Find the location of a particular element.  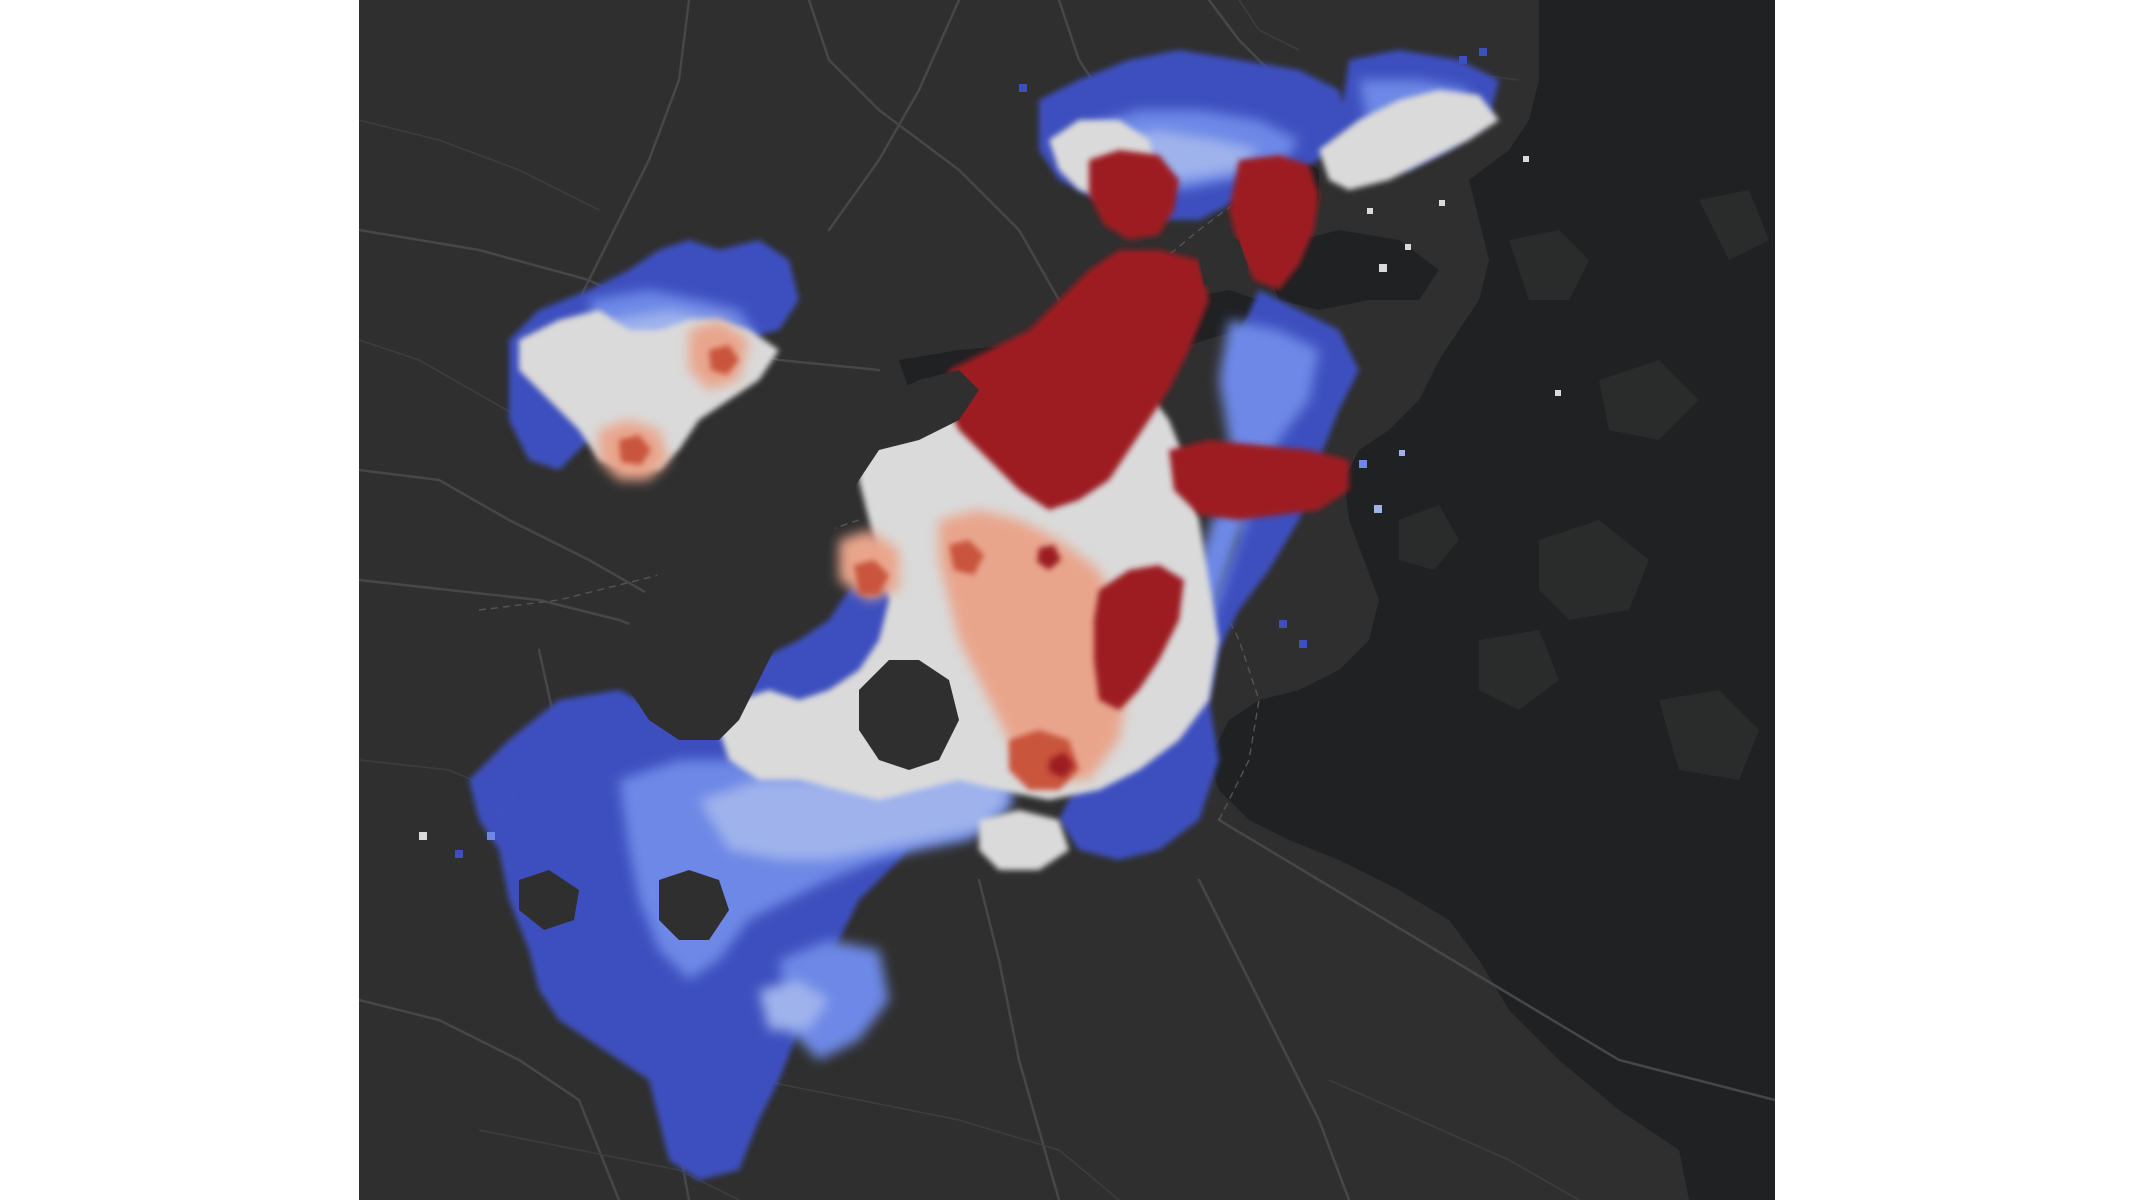

island-d is located at coordinates (1429, 537).